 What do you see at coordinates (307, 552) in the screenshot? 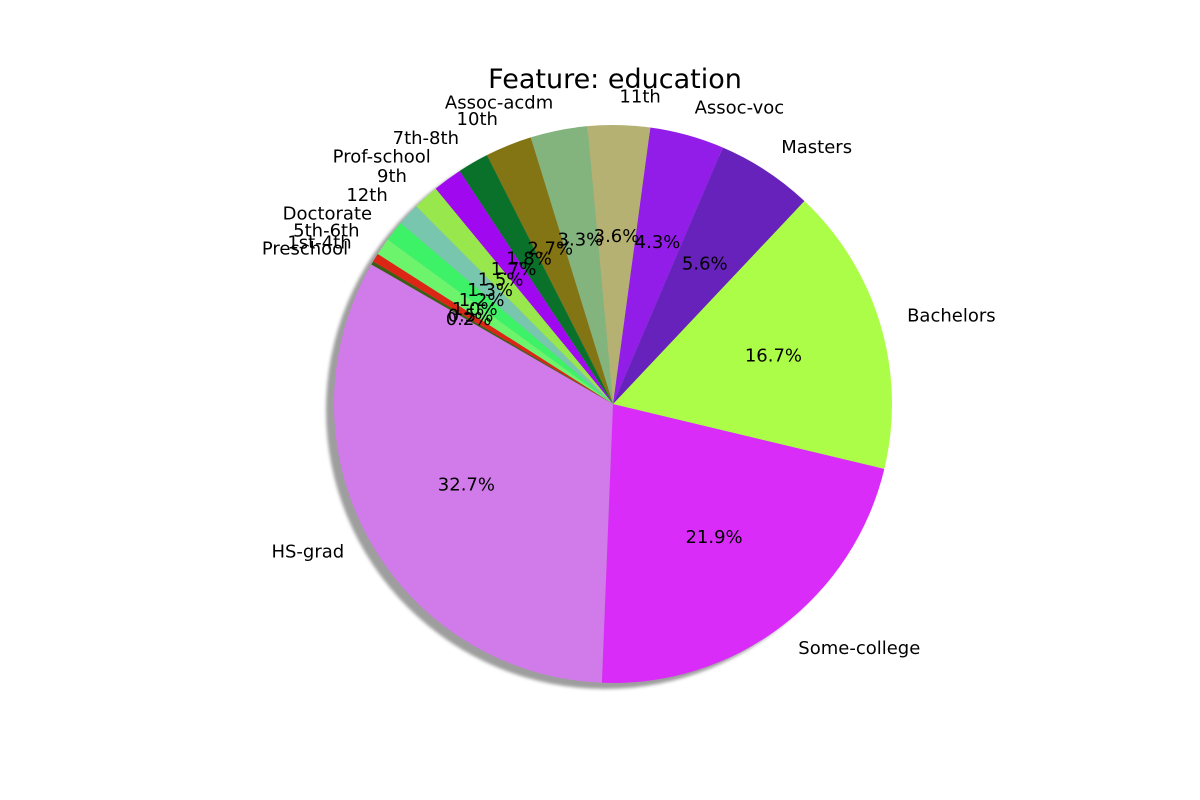
I see `category-label-hs-grad: HS-grad` at bounding box center [307, 552].